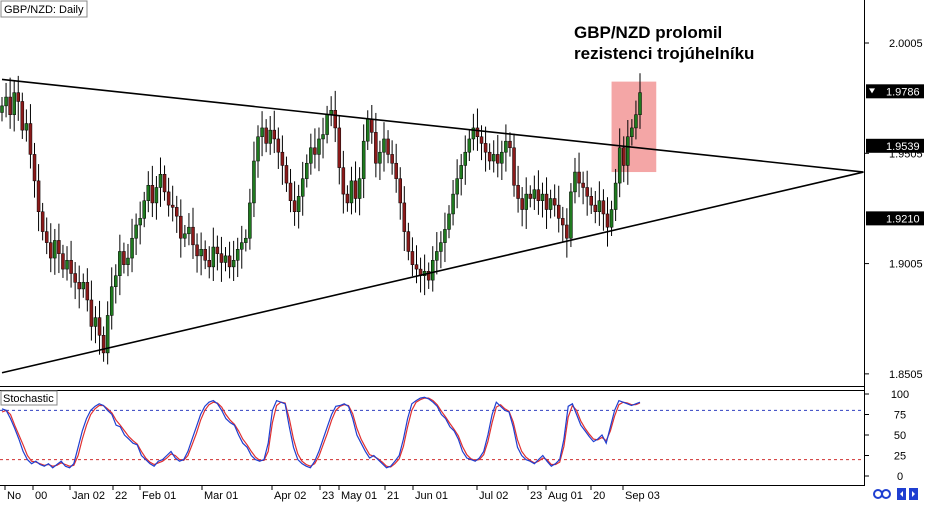 The width and height of the screenshot is (925, 508). I want to click on chart-link-icon, so click(882, 494).